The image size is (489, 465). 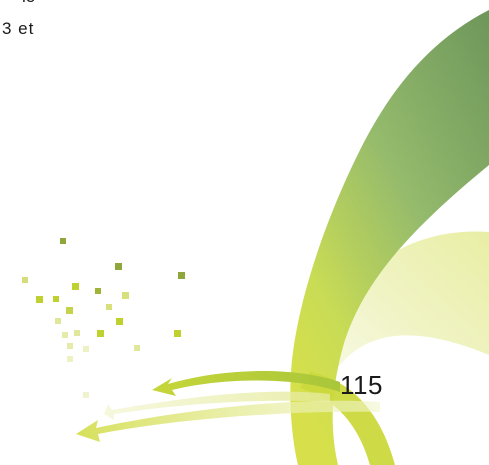 What do you see at coordinates (18, 28) in the screenshot?
I see `text-line-2: 3 et` at bounding box center [18, 28].